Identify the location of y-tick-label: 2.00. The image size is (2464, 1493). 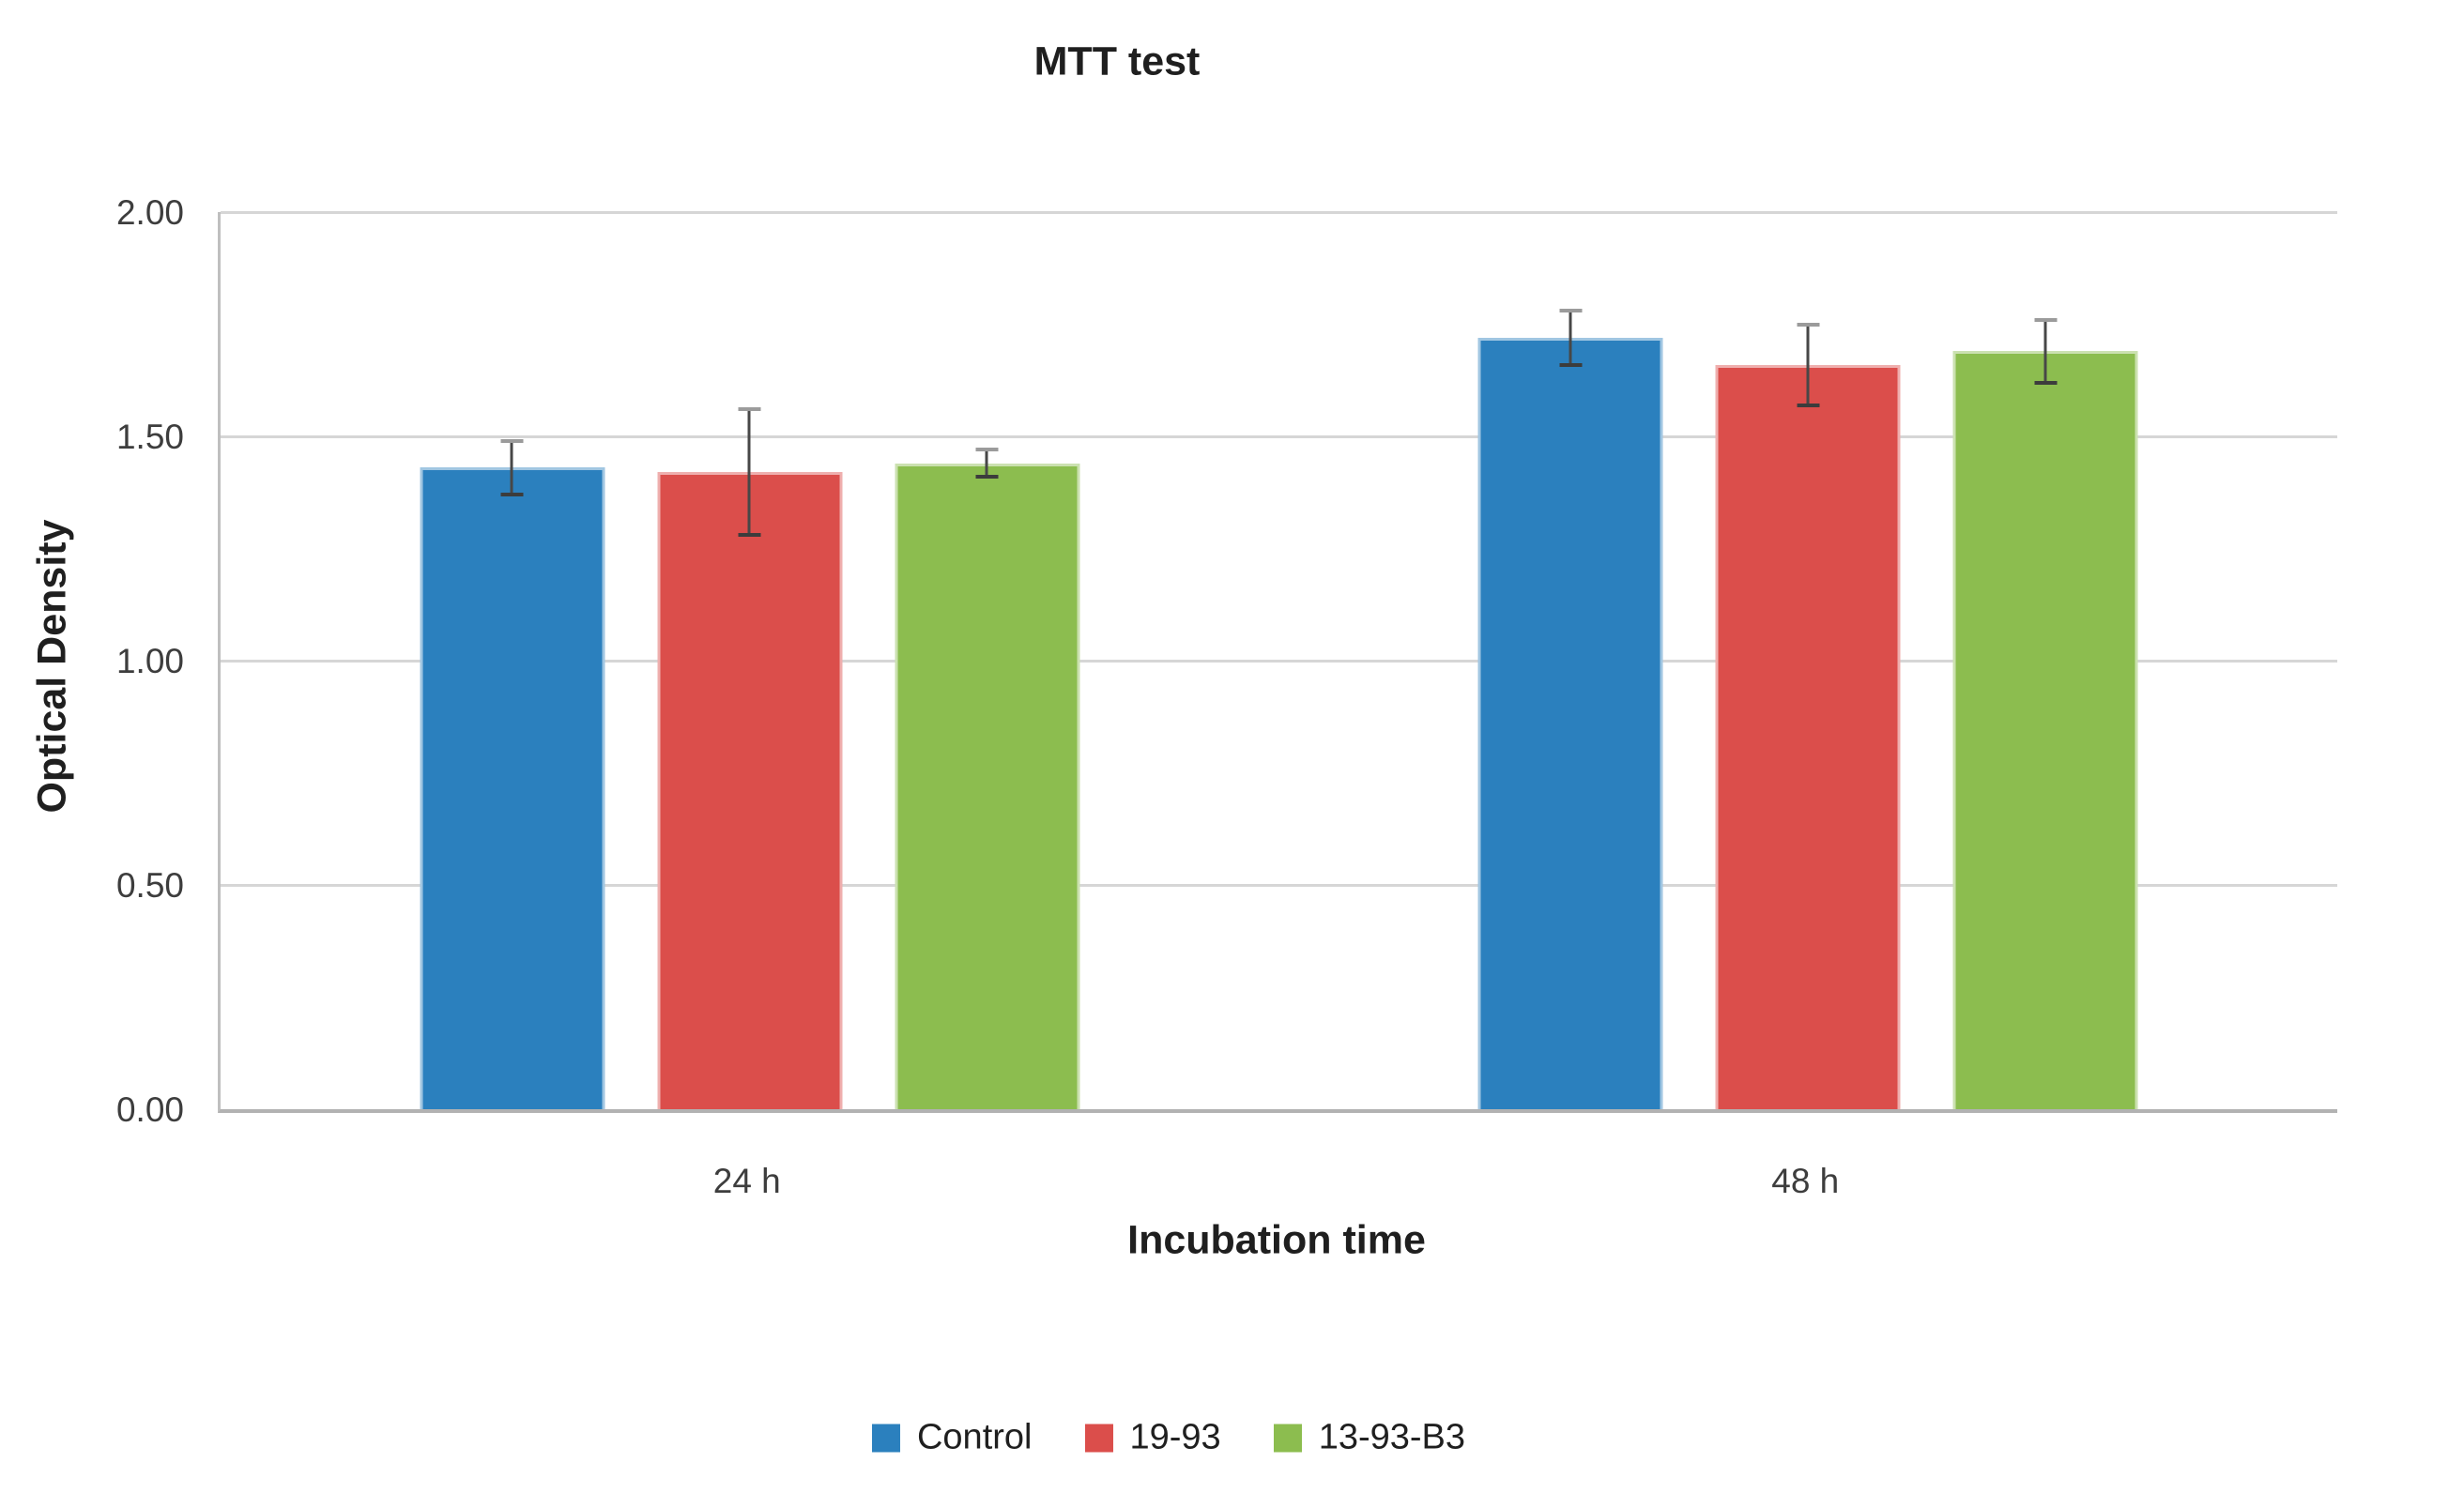
(150, 212).